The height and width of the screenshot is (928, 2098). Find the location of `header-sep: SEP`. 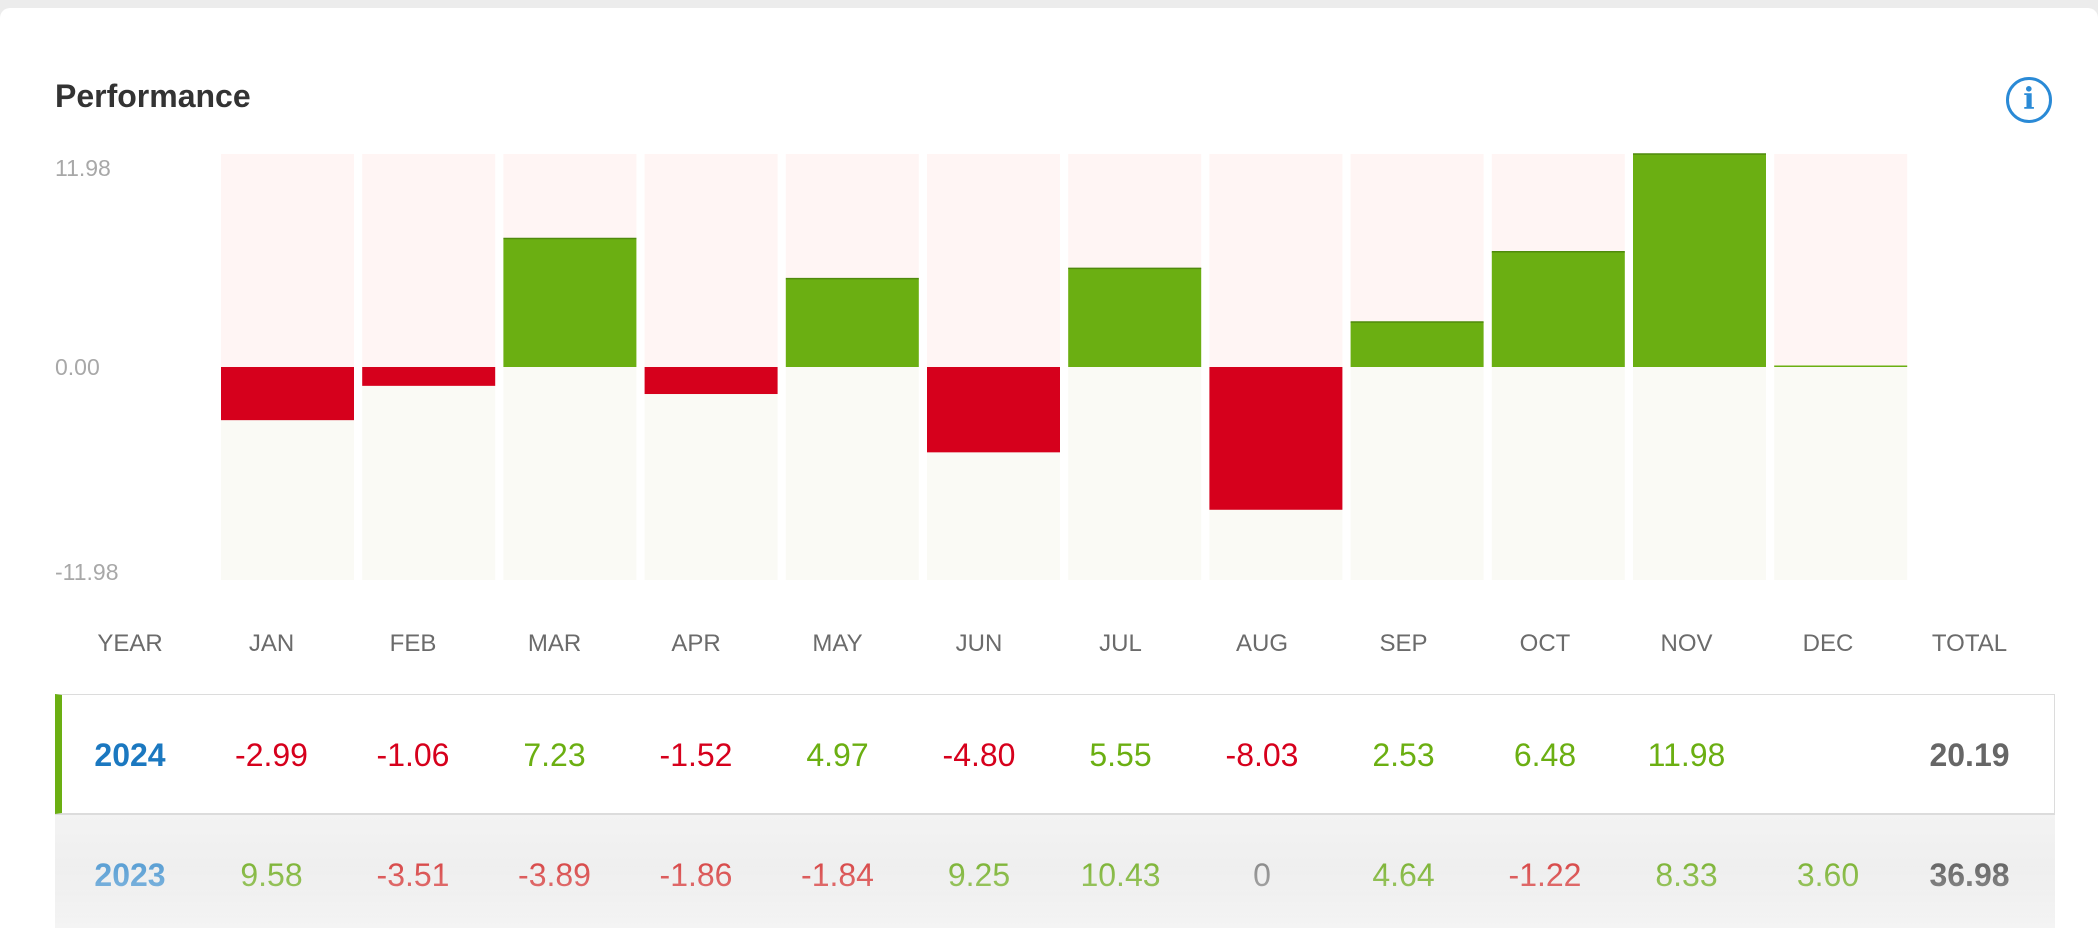

header-sep: SEP is located at coordinates (1403, 643).